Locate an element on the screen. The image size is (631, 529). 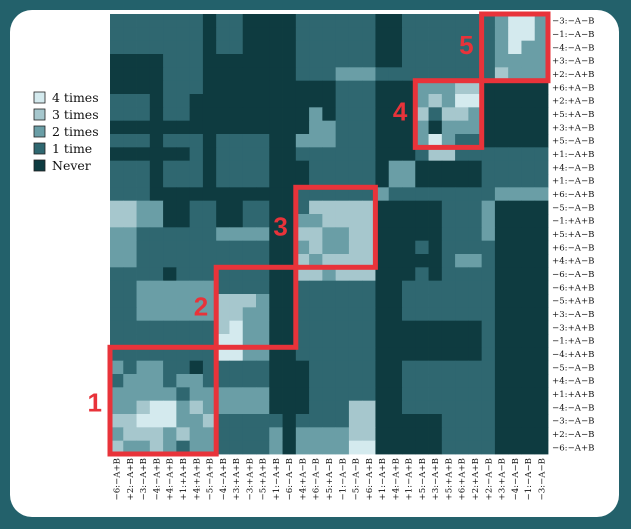
y-tick-label: +2:−A+B is located at coordinates (573, 75).